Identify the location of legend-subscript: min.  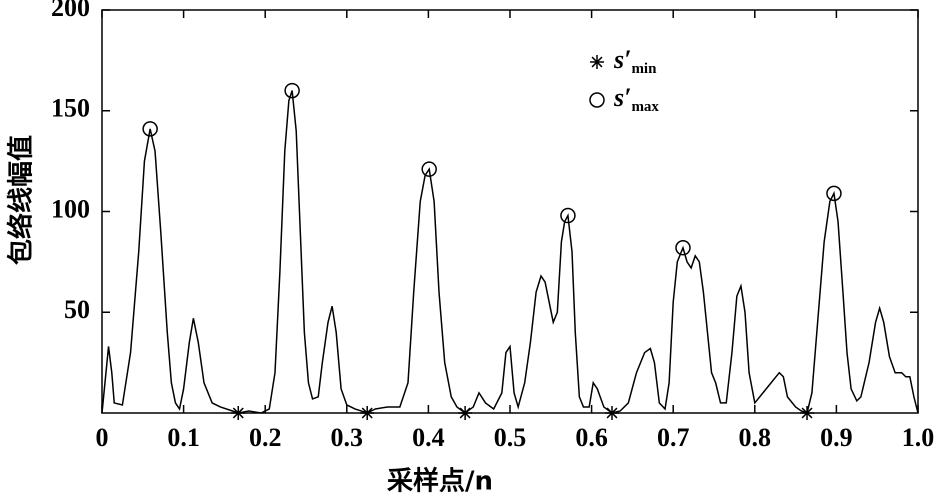
(644, 69).